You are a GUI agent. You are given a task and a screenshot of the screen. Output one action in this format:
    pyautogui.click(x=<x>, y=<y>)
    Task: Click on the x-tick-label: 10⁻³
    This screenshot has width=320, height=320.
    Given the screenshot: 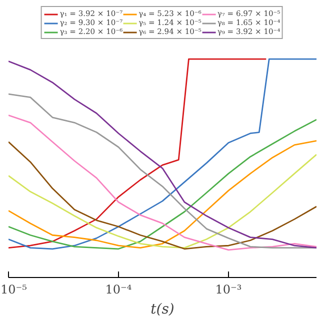 What is the action you would take?
    pyautogui.click(x=228, y=289)
    